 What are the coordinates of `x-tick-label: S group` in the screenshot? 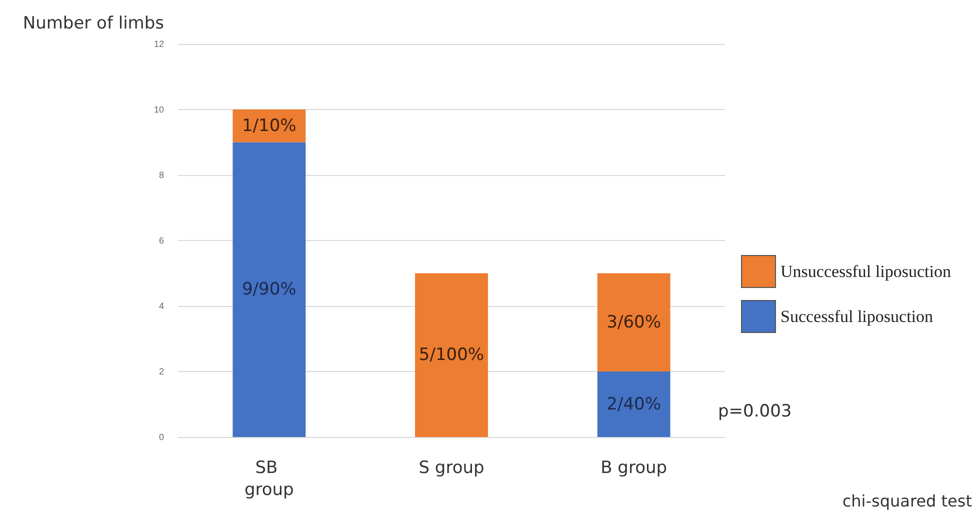 It's located at (451, 468).